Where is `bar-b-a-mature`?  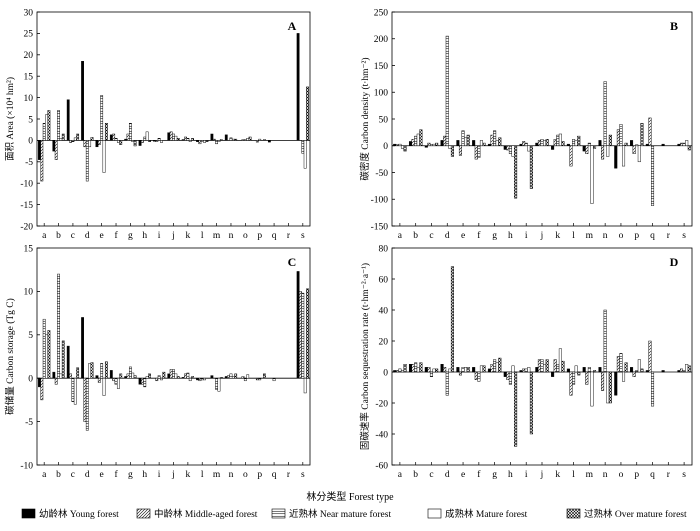 bar-b-a-mature is located at coordinates (402, 147).